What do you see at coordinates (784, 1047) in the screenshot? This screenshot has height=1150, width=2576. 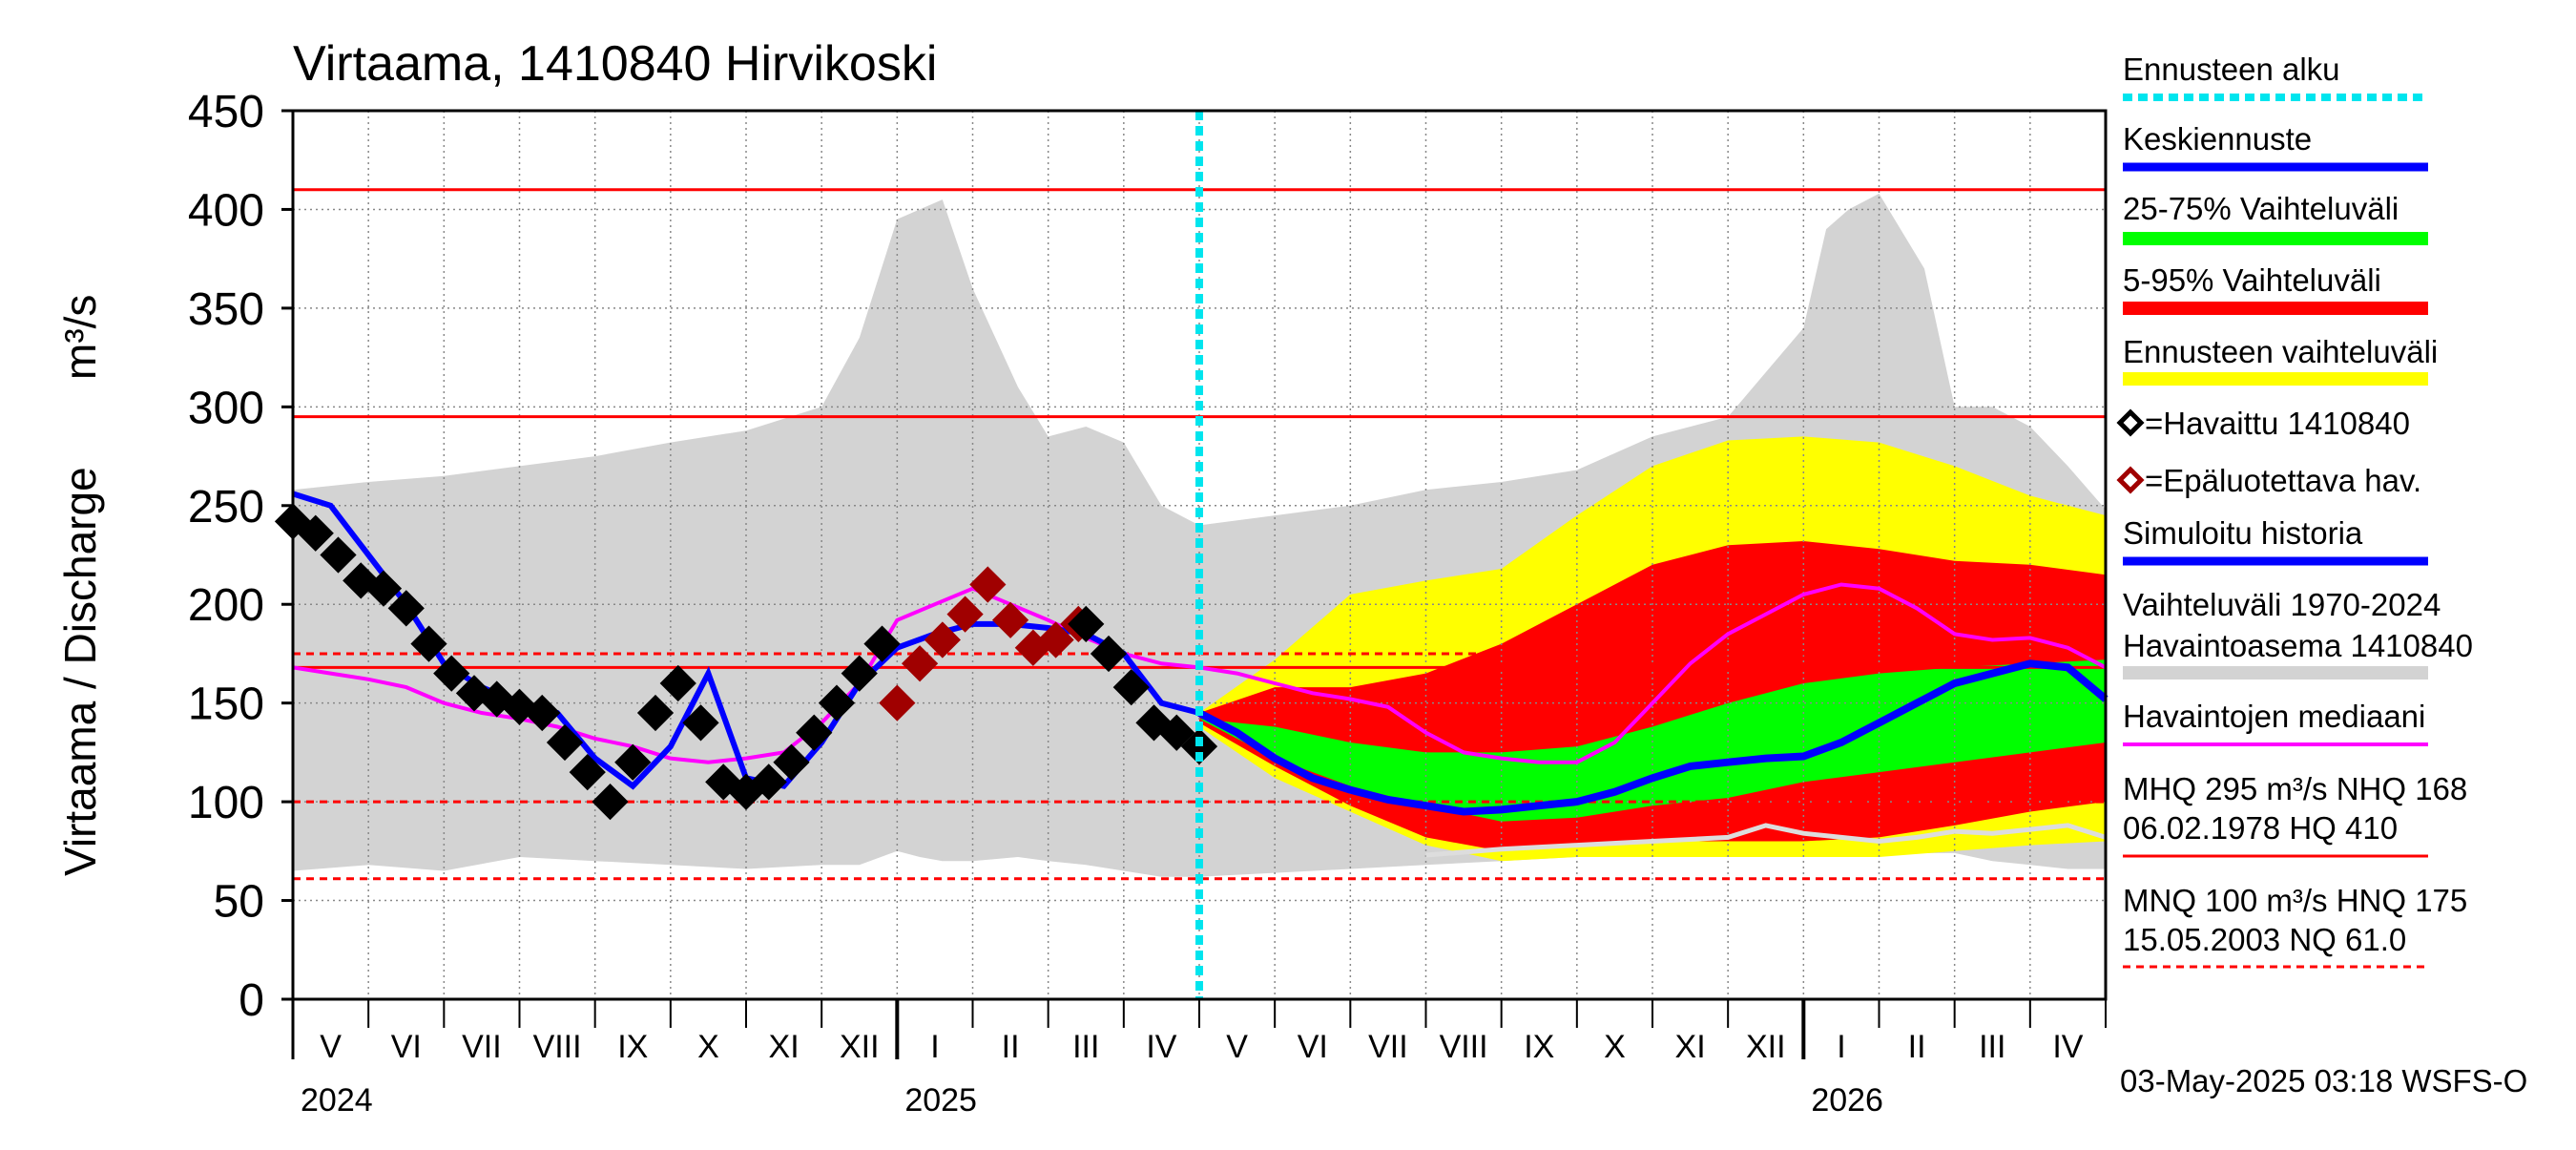 I see `x-month-label-6: XI` at bounding box center [784, 1047].